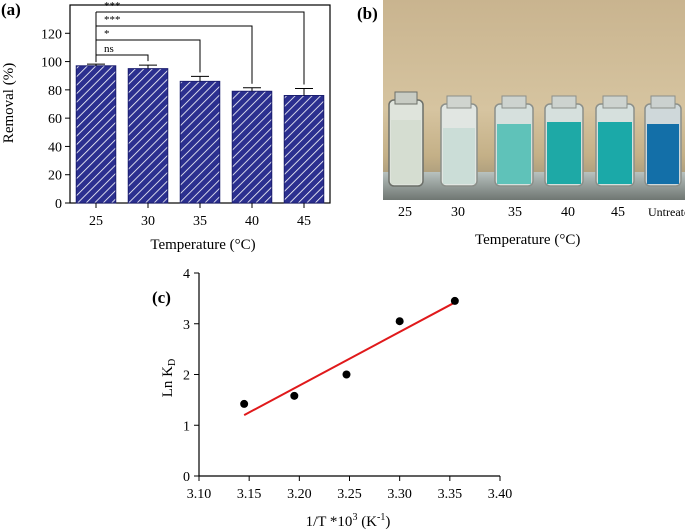  What do you see at coordinates (249, 494) in the screenshot?
I see `chart-c-x-tick-label: 3.15` at bounding box center [249, 494].